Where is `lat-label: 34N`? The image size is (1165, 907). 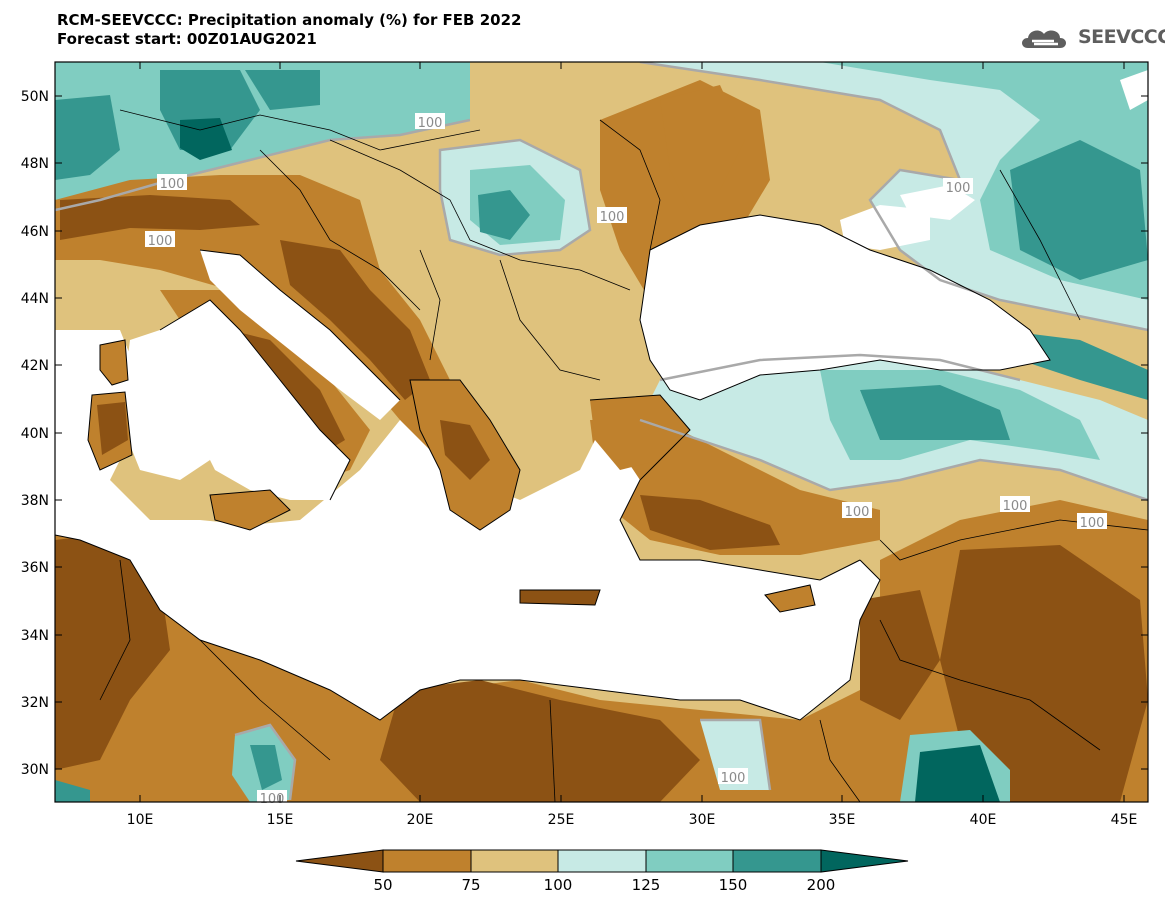
lat-label: 34N is located at coordinates (35, 636).